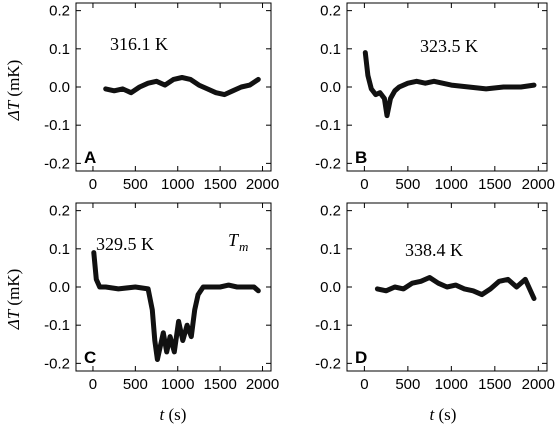  Describe the element at coordinates (361, 357) in the screenshot. I see `panel-letter: D` at that location.